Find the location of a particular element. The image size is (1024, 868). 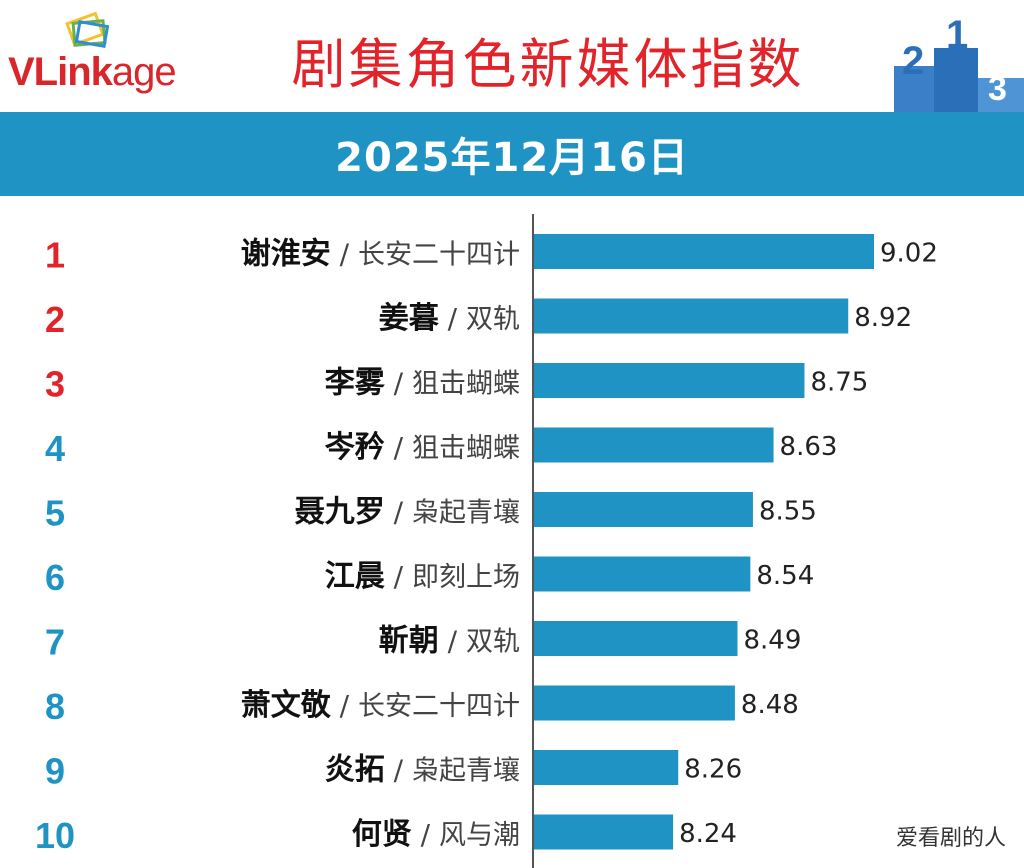

row-label: 靳朝 / 双轨 is located at coordinates (449, 641).